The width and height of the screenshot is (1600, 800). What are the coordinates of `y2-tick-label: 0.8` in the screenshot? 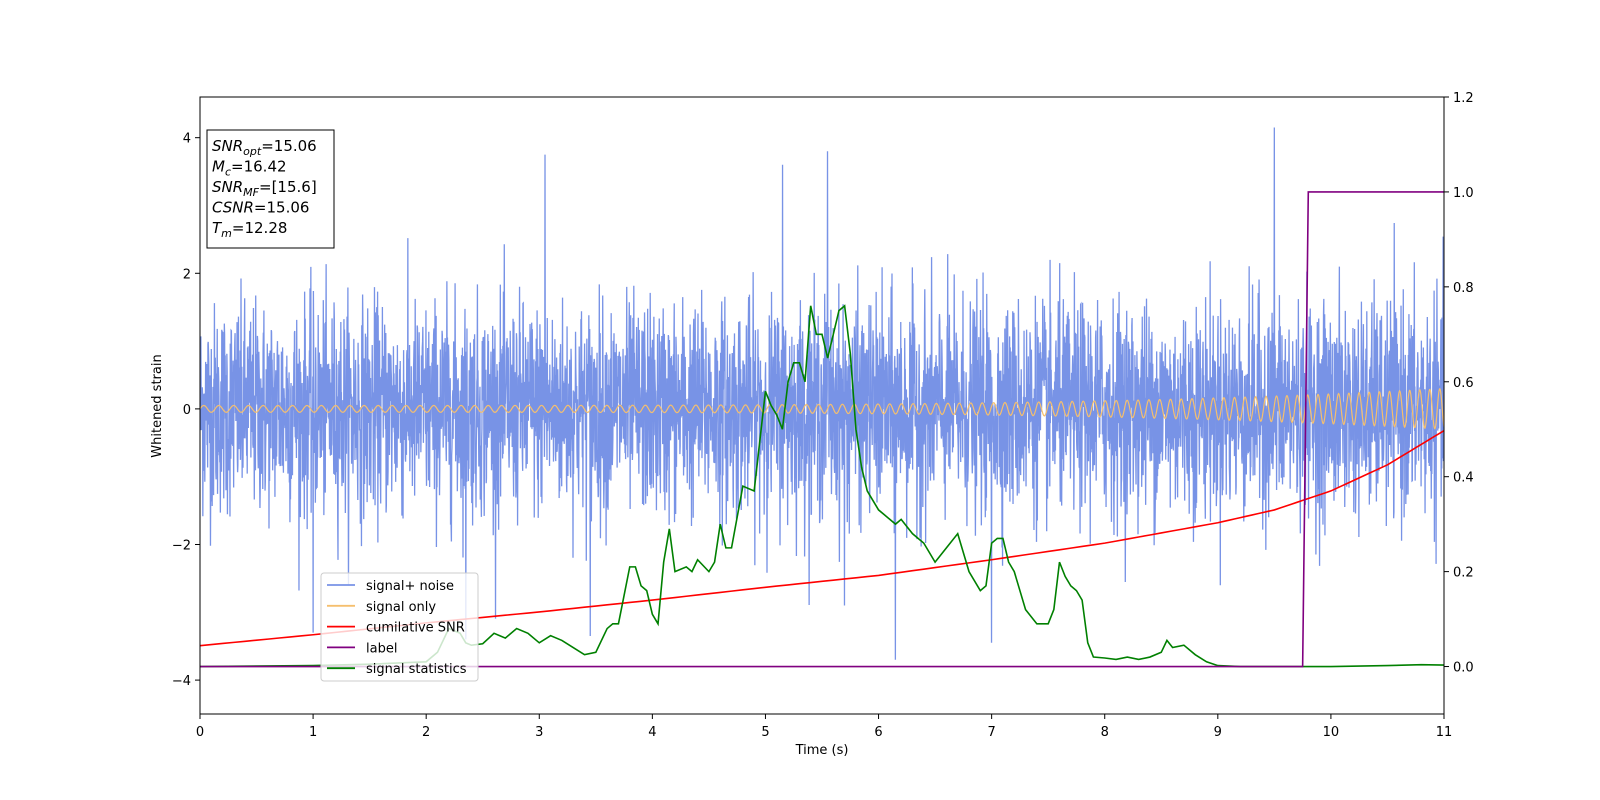 It's located at (1463, 288).